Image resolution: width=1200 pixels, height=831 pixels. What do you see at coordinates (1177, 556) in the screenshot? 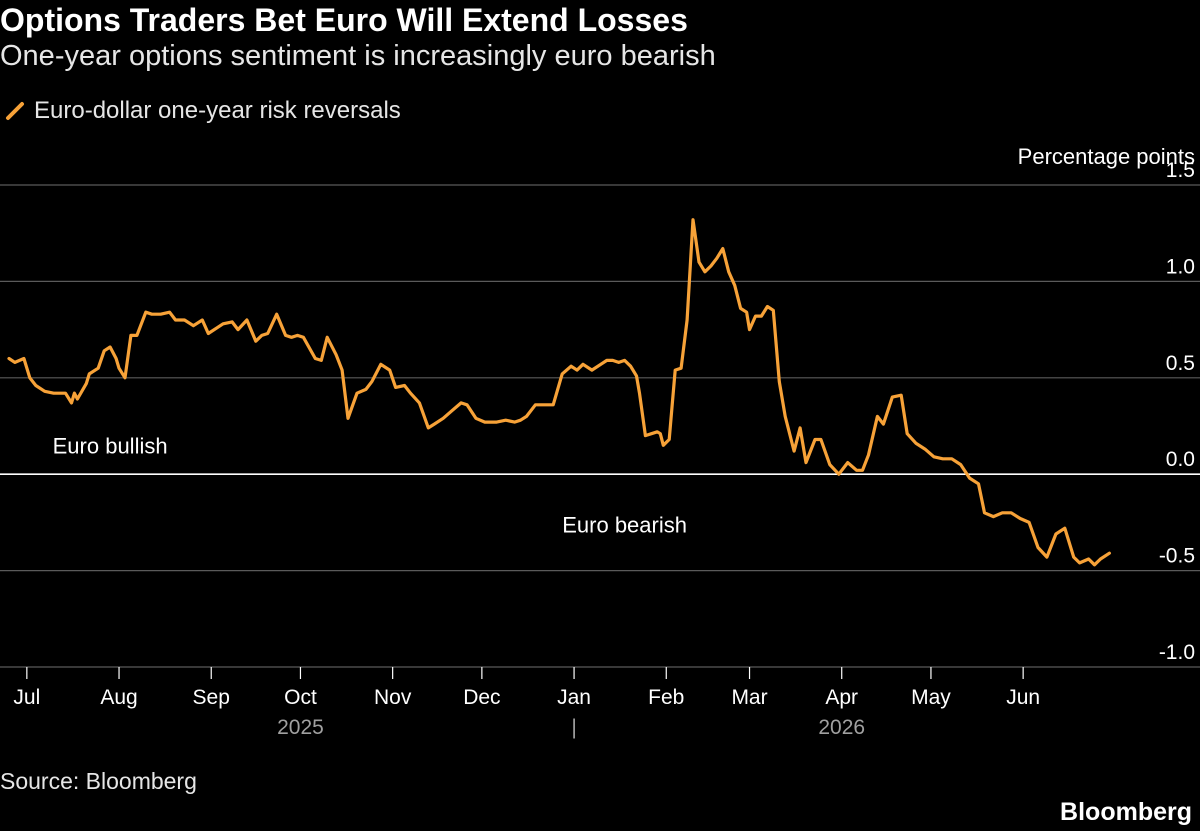
I see `y-tick-label: -0.5` at bounding box center [1177, 556].